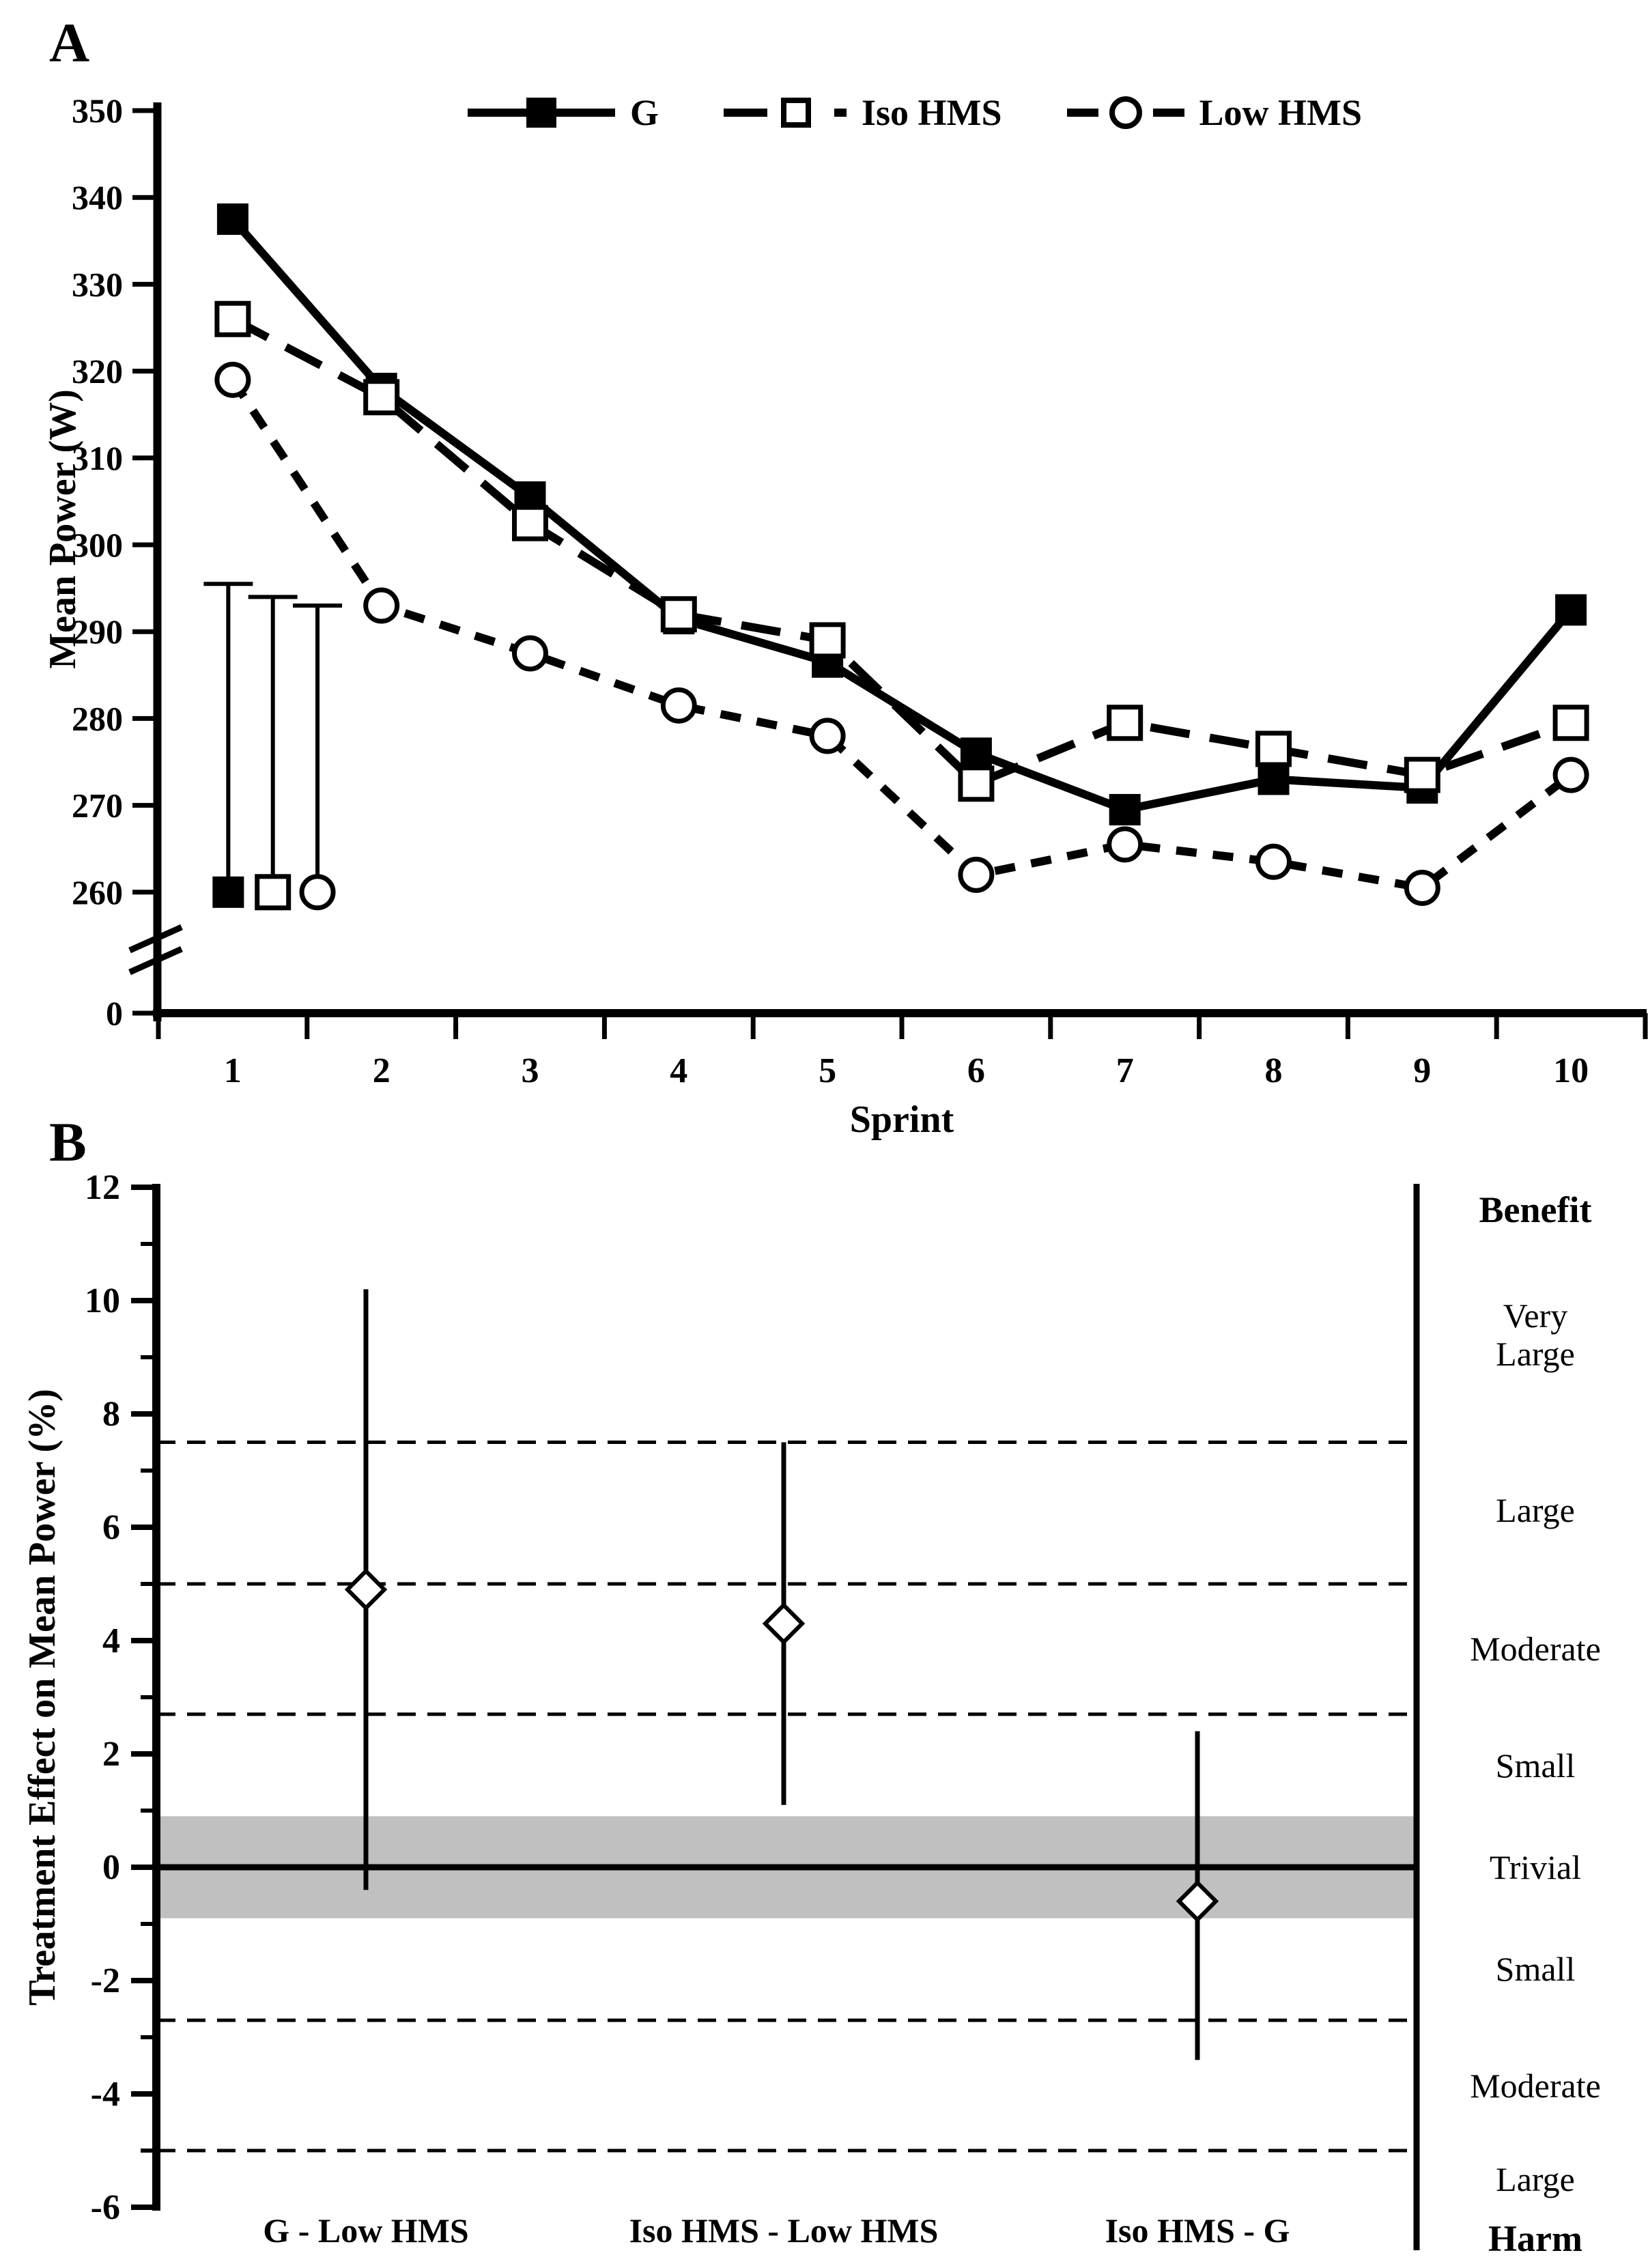 This screenshot has height=2268, width=1648. I want to click on comparison-label: G - Low HMS, so click(366, 2230).